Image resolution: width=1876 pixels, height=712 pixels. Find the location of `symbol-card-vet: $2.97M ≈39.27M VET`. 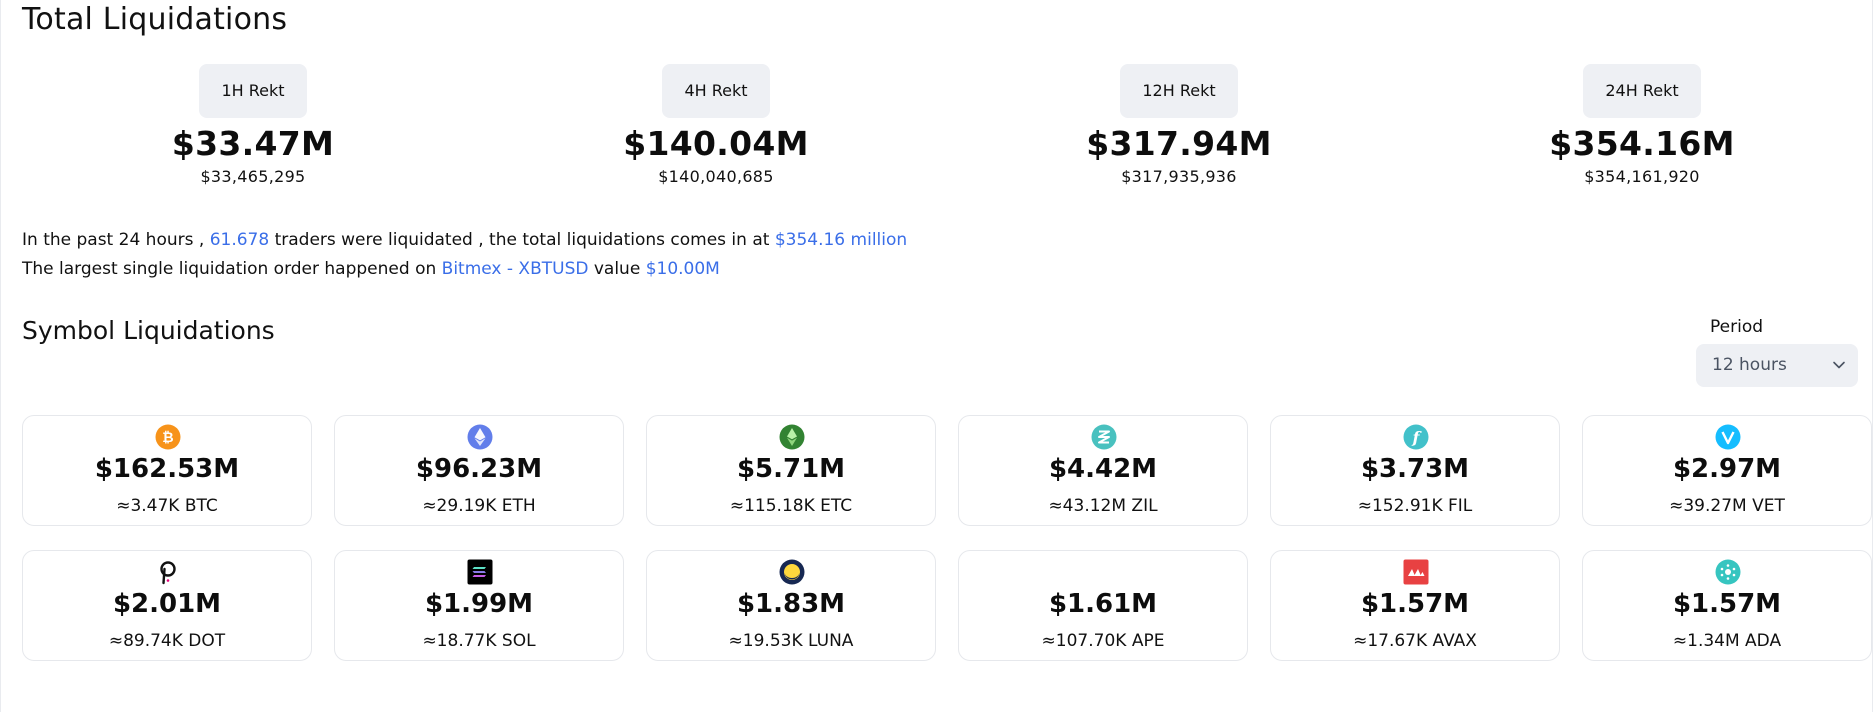

symbol-card-vet: $2.97M ≈39.27M VET is located at coordinates (1727, 470).